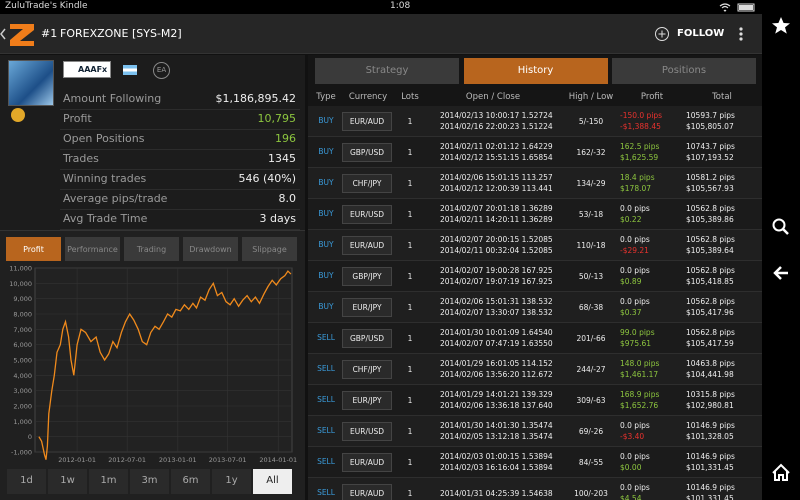 Image resolution: width=800 pixels, height=500 pixels. I want to click on total-money: $101,328.05, so click(710, 436).